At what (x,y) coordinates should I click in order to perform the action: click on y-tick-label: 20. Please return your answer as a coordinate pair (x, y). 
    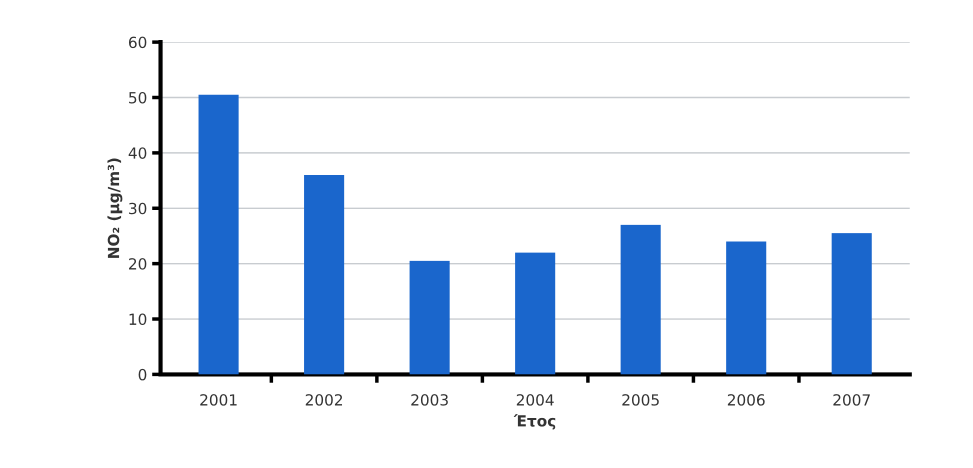
    Looking at the image, I should click on (137, 264).